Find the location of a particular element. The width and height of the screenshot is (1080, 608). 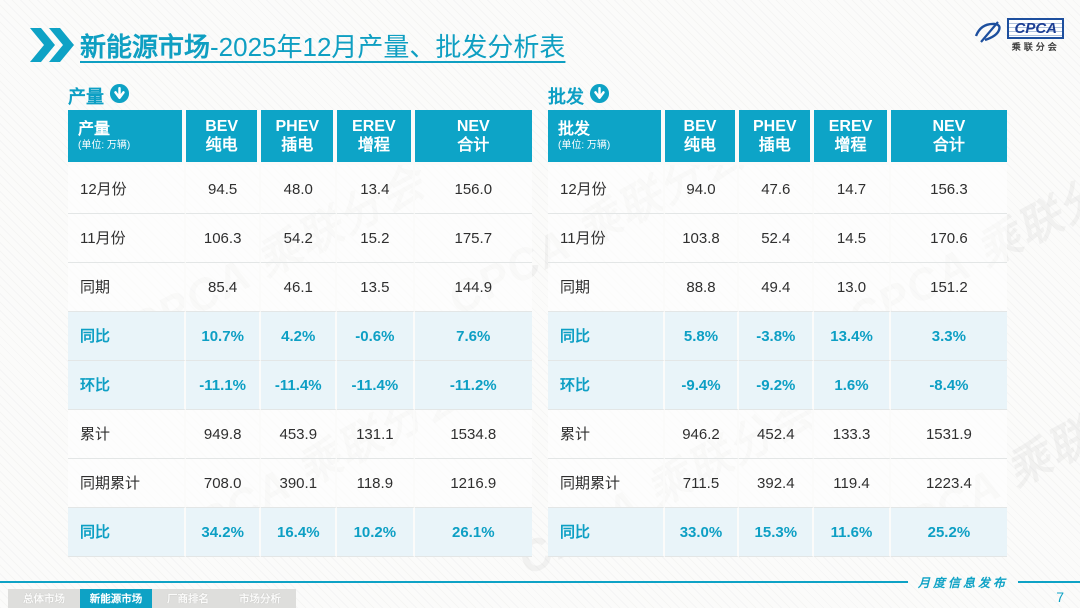

cpca-logo-acronym: CPCA is located at coordinates (1035, 28).